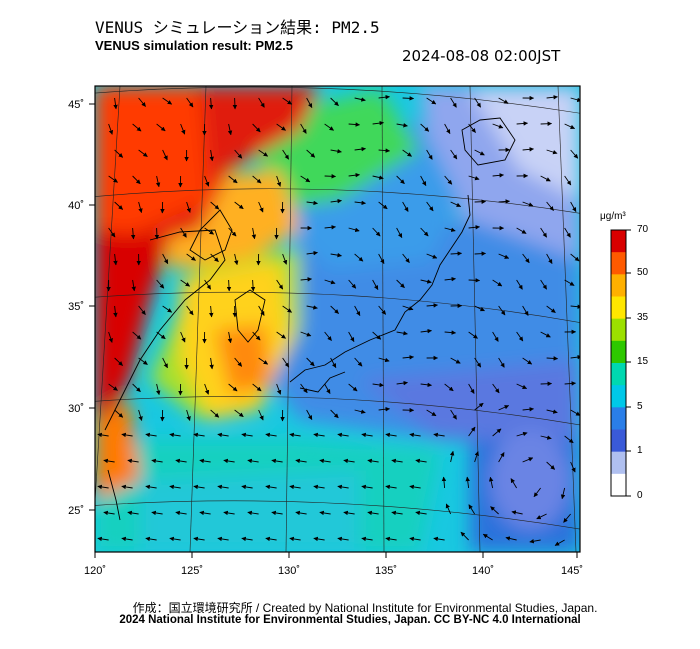  What do you see at coordinates (483, 571) in the screenshot?
I see `lon-label-140: 140˚` at bounding box center [483, 571].